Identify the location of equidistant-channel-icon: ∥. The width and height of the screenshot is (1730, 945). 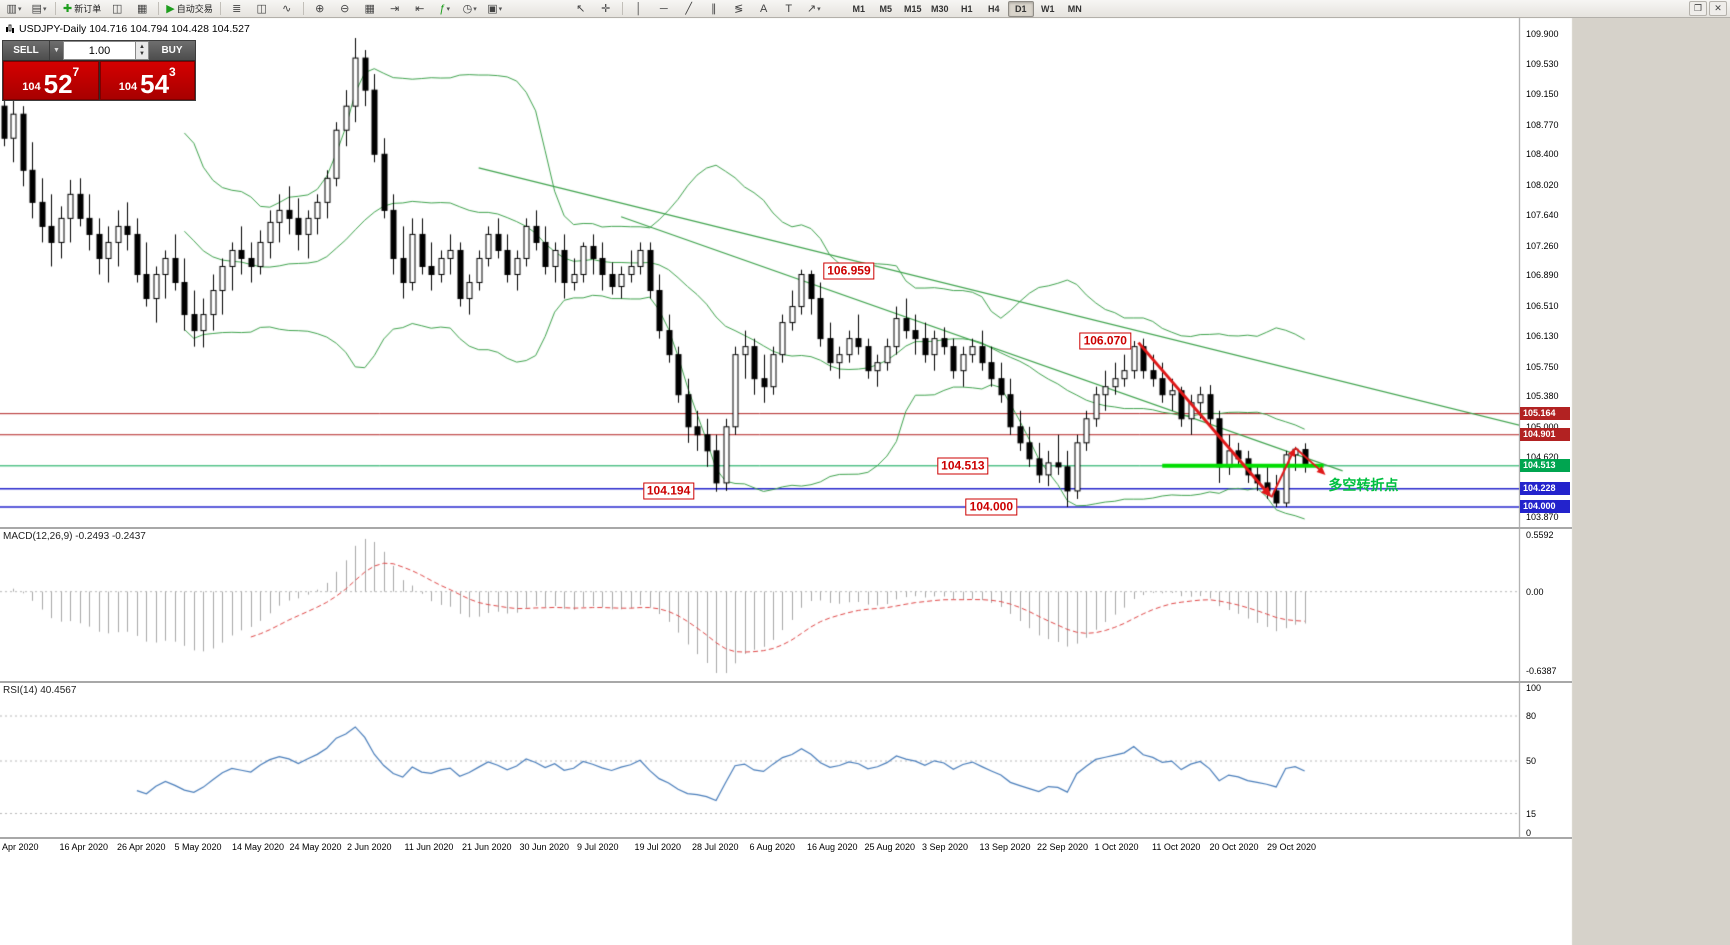
(713, 9).